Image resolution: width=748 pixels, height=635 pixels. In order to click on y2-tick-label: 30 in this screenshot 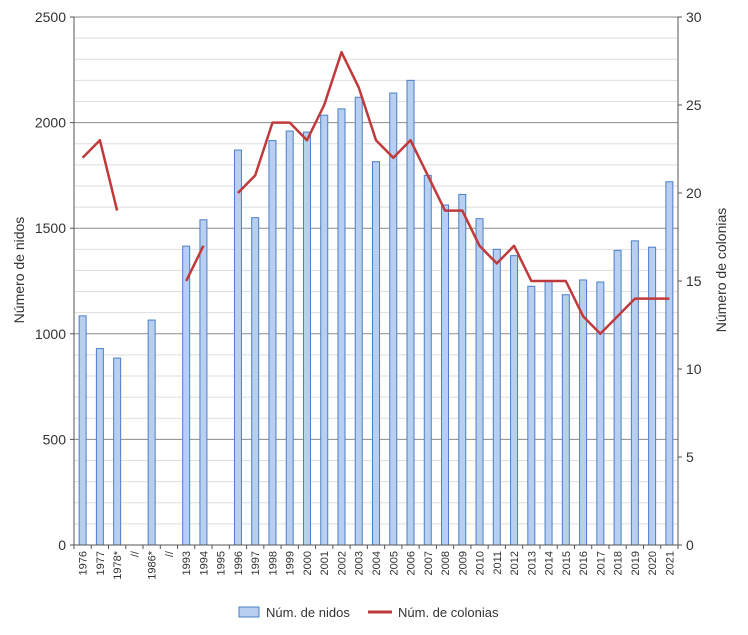, I will do `click(694, 17)`.